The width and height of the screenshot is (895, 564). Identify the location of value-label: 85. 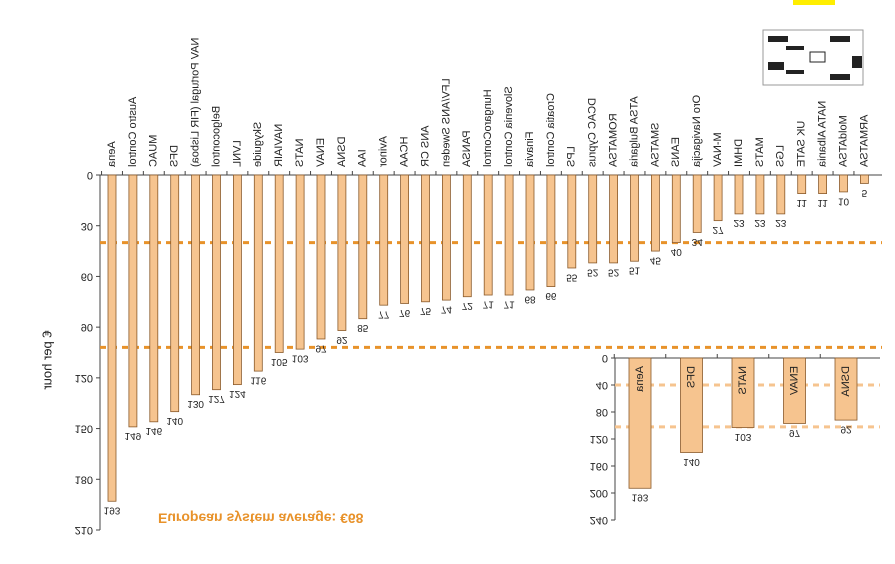
(363, 327).